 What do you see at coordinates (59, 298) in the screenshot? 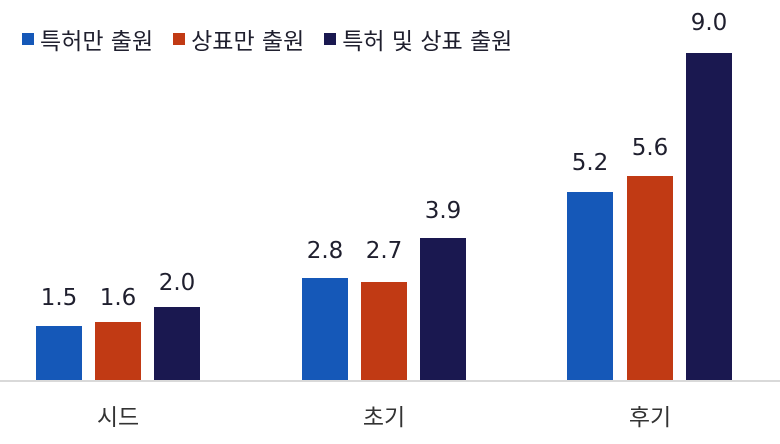
I see `value-label: 1.5` at bounding box center [59, 298].